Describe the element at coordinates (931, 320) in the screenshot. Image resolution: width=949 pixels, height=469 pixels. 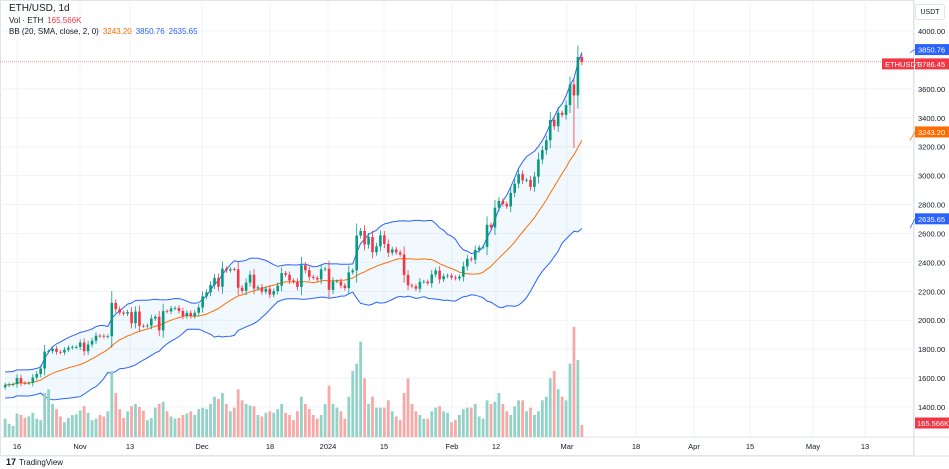
I see `price-tick-label: 2000.00` at that location.